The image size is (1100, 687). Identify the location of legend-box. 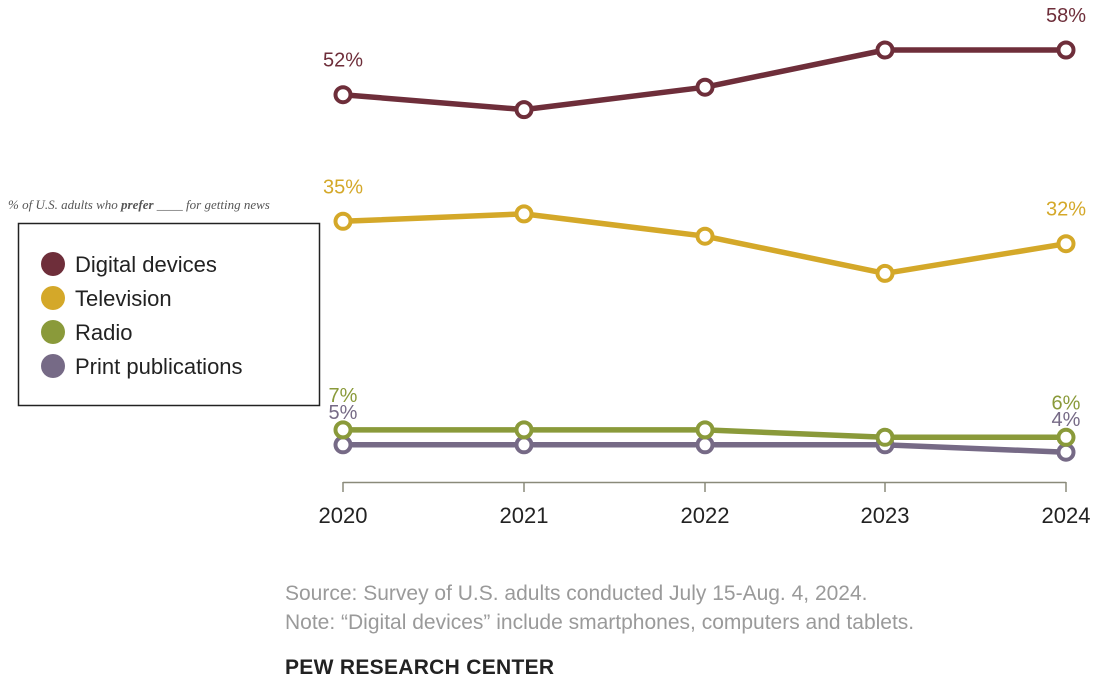
(169, 314).